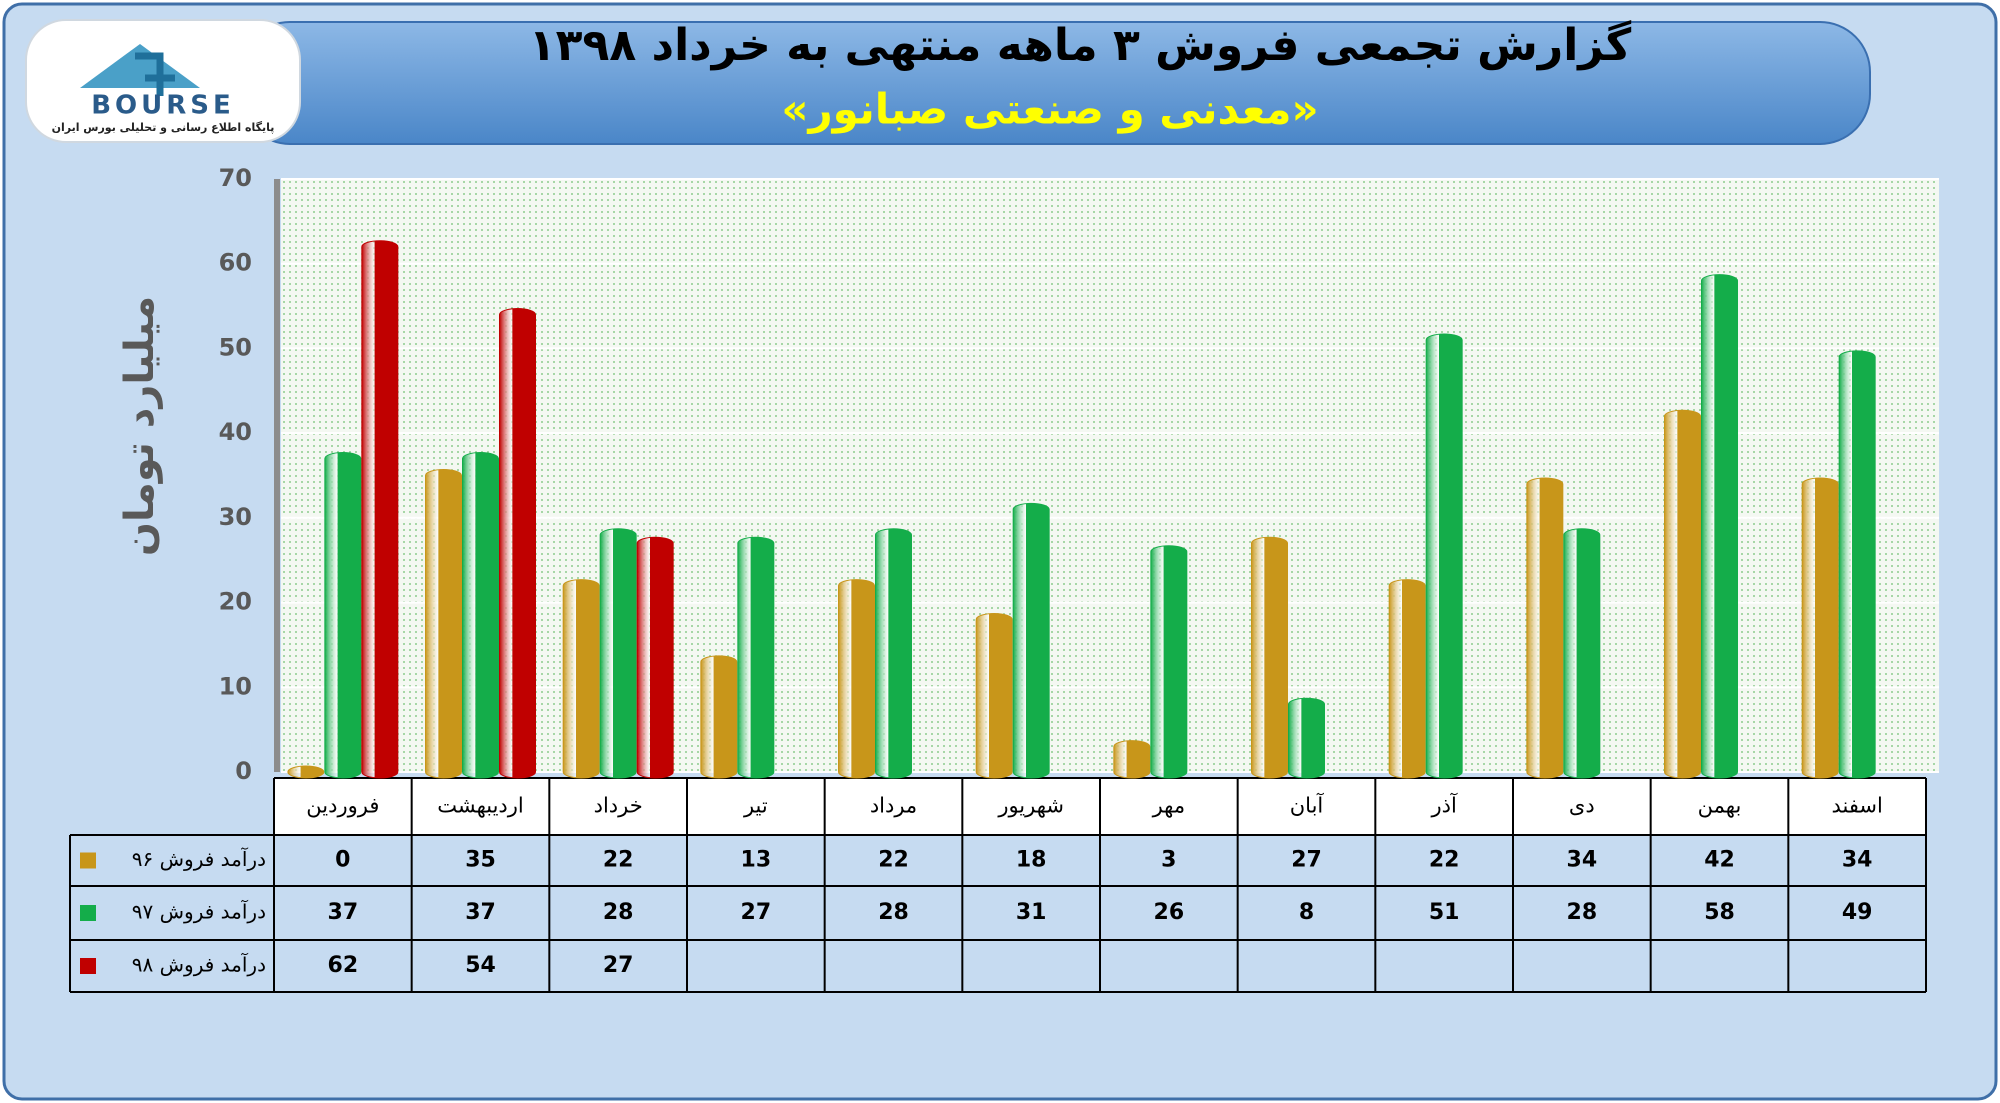  What do you see at coordinates (1719, 860) in the screenshot?
I see `table-value: 42` at bounding box center [1719, 860].